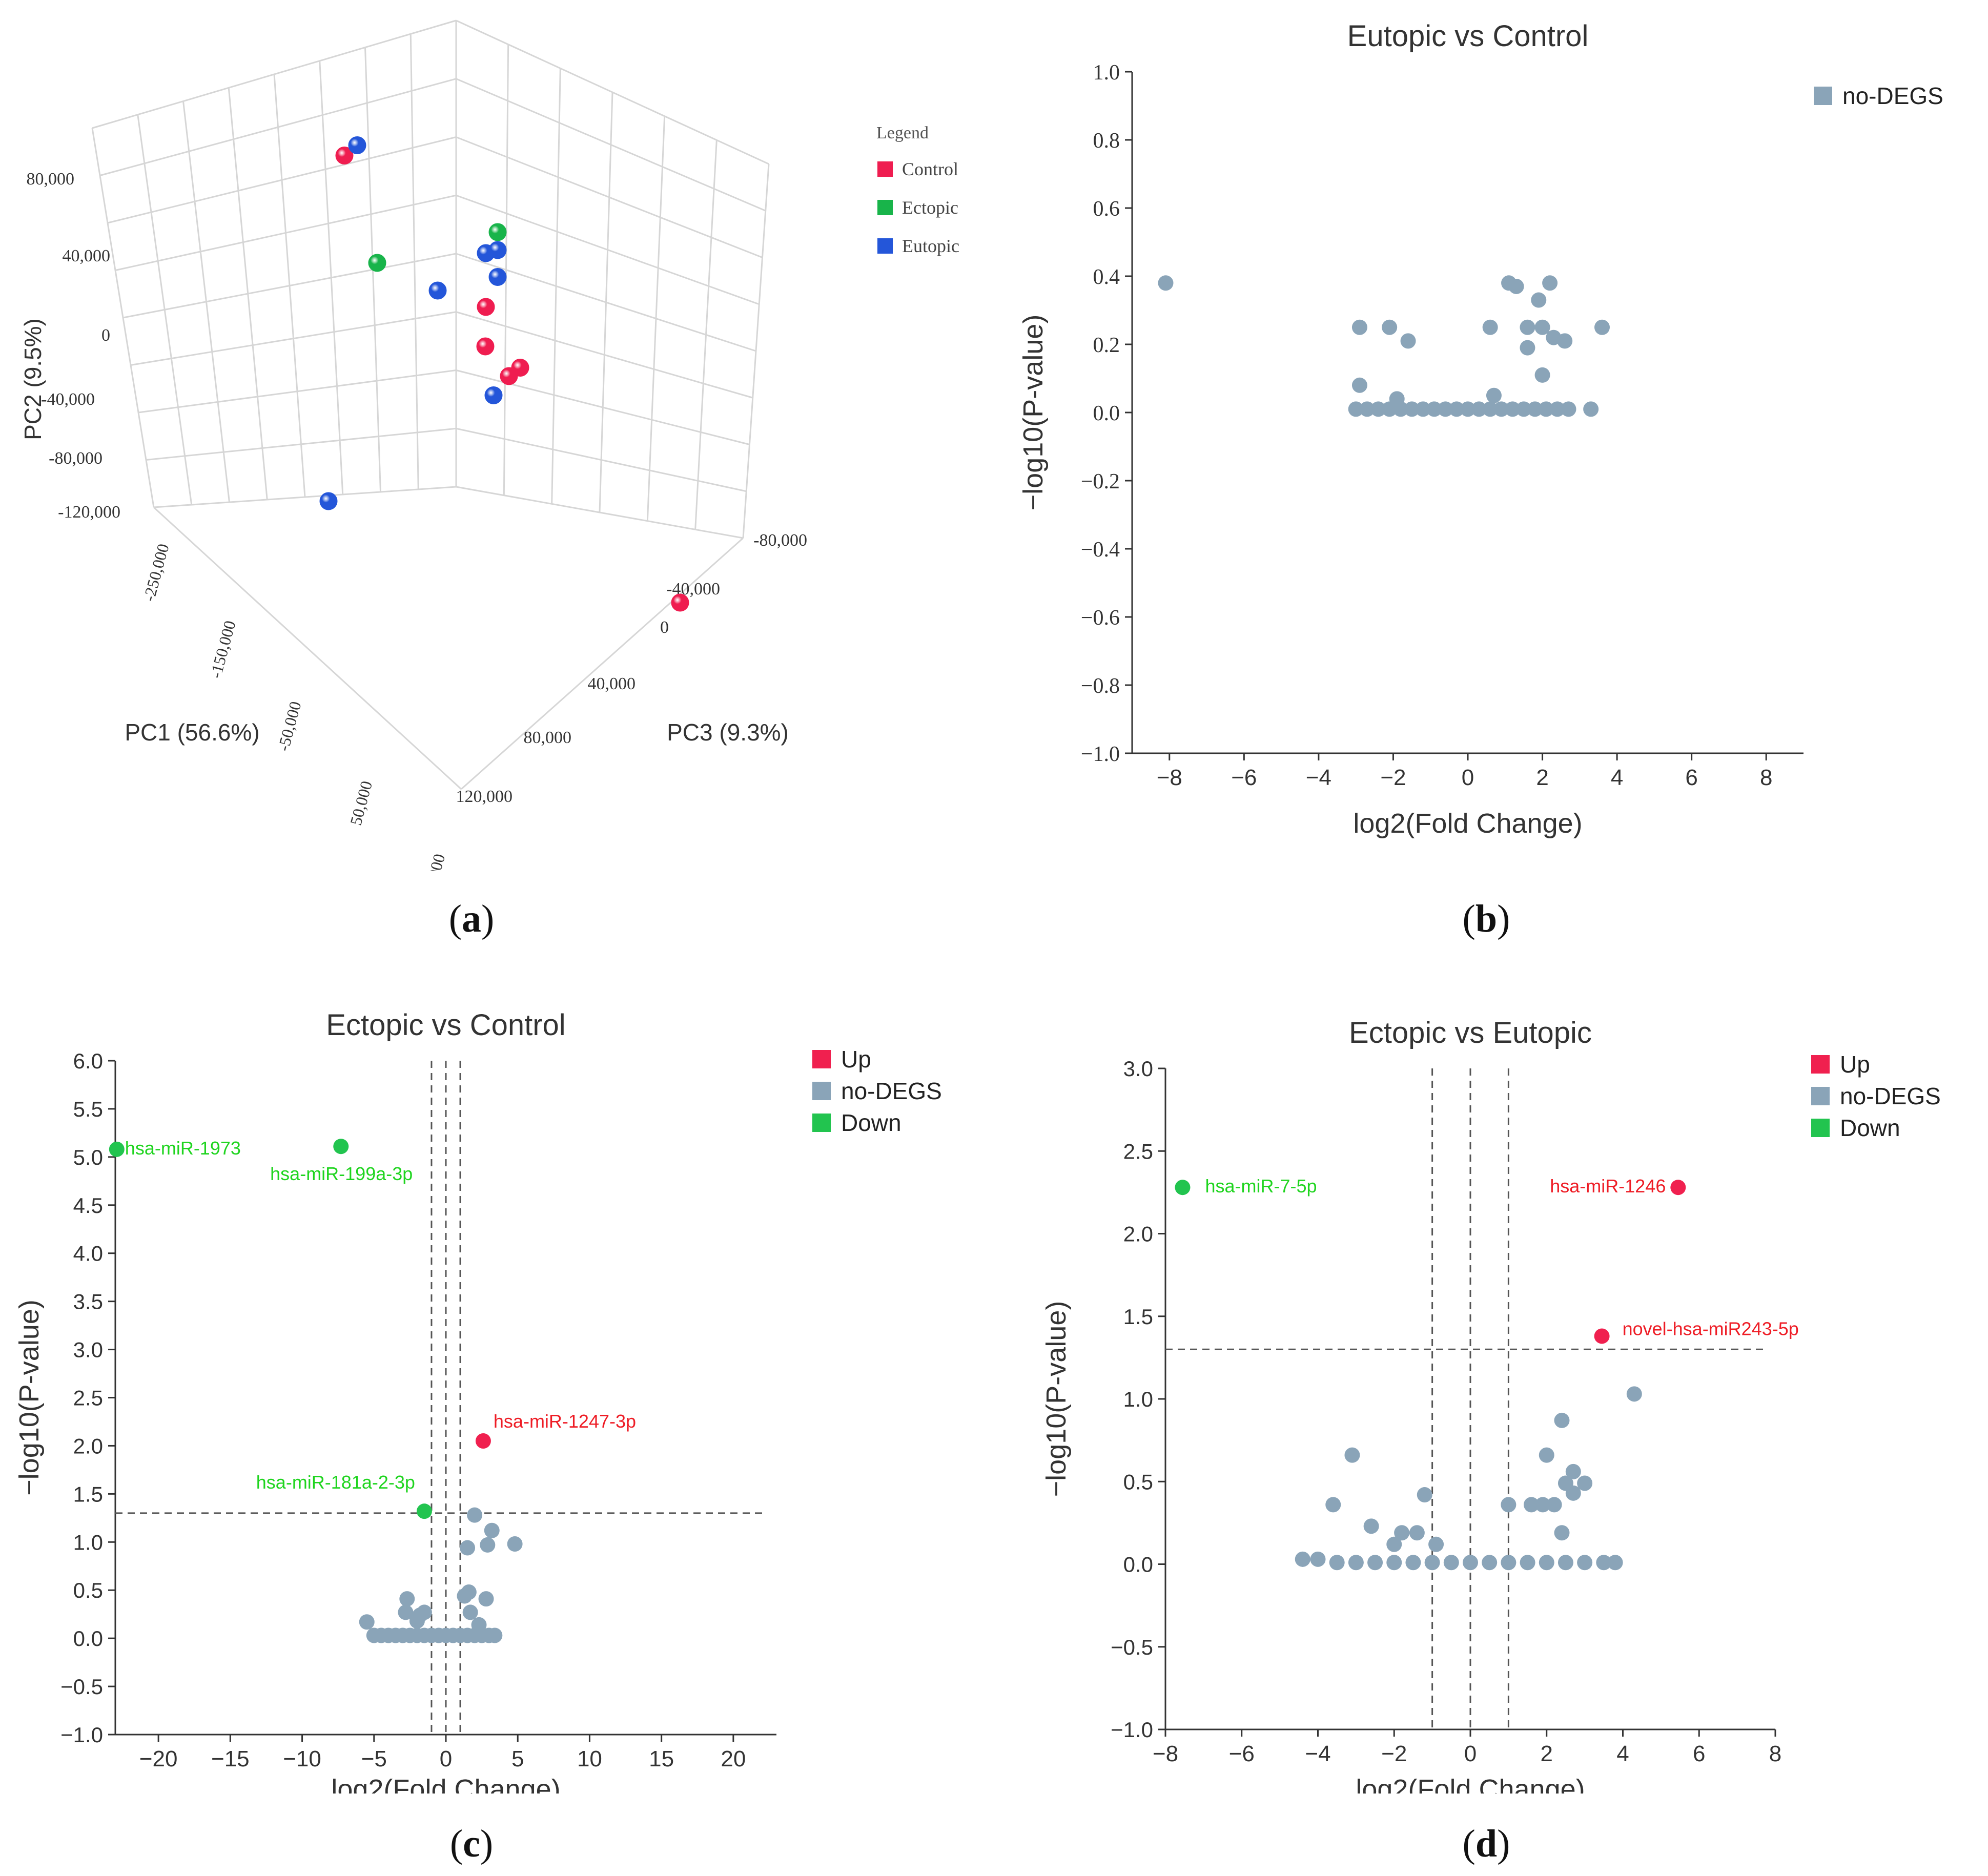  What do you see at coordinates (88, 1254) in the screenshot?
I see `y-tick-label: 4.0` at bounding box center [88, 1254].